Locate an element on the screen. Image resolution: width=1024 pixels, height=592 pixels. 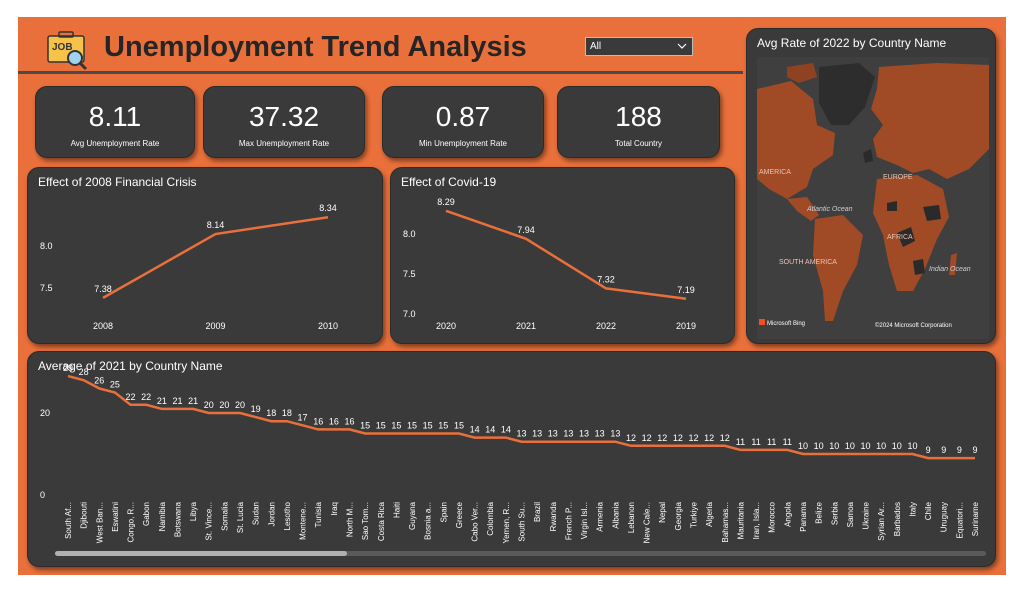
x-tick-label: Libya is located at coordinates (193, 511).